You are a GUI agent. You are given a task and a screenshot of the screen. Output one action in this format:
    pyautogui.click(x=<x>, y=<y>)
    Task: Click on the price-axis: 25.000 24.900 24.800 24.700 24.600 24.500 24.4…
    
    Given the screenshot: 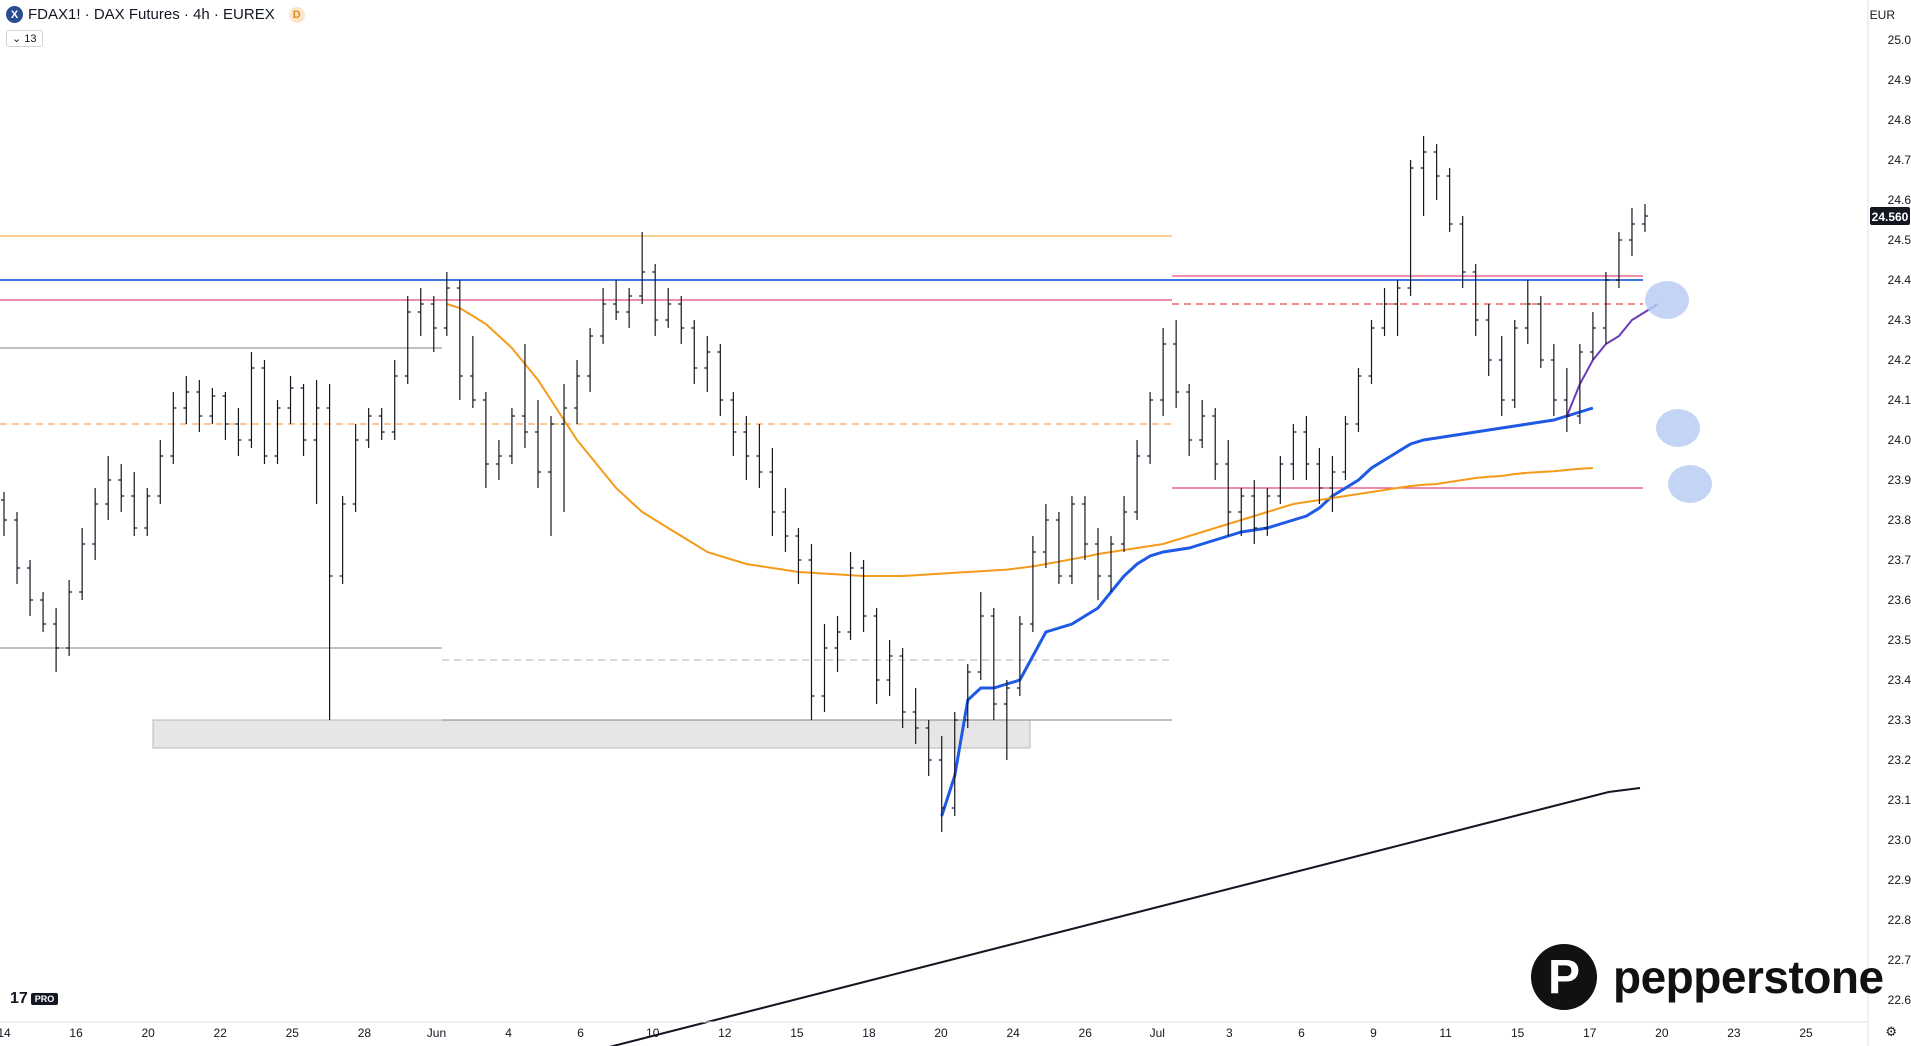 What is the action you would take?
    pyautogui.click(x=1889, y=523)
    